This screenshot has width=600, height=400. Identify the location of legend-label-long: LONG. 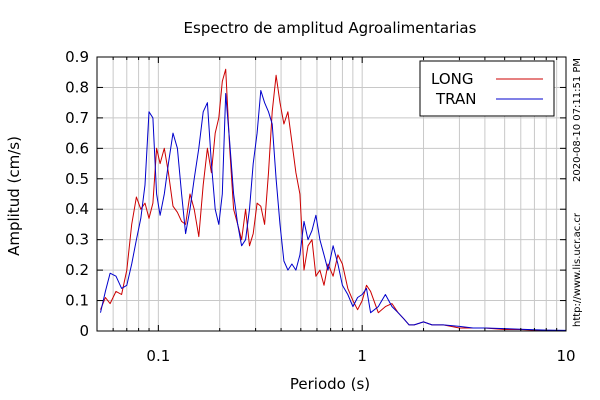
(452, 79).